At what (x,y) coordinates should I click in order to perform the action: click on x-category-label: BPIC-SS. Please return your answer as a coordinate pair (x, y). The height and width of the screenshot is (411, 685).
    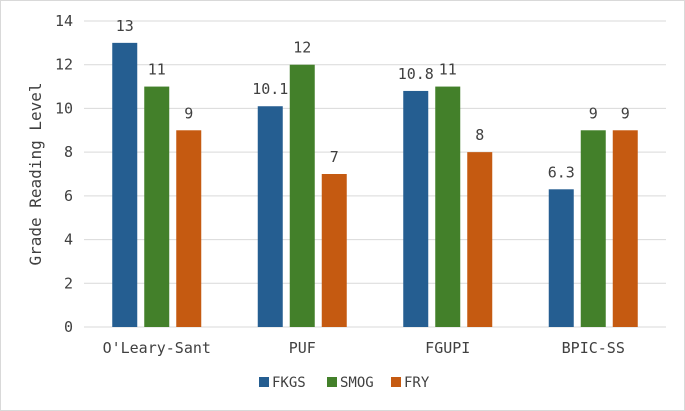
    Looking at the image, I should click on (593, 348).